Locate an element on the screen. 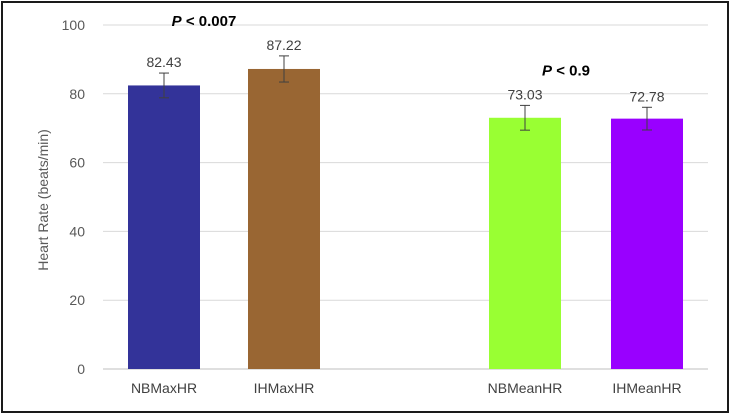  y-axis-label: Heart Rate (beats/min) is located at coordinates (43, 200).